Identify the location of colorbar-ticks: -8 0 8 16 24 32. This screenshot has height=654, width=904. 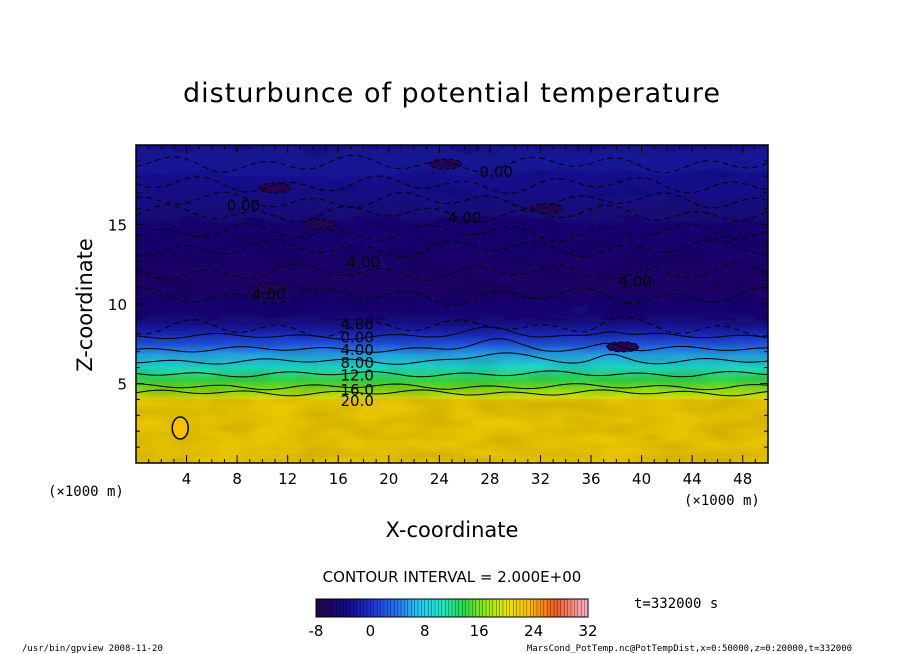
(453, 631).